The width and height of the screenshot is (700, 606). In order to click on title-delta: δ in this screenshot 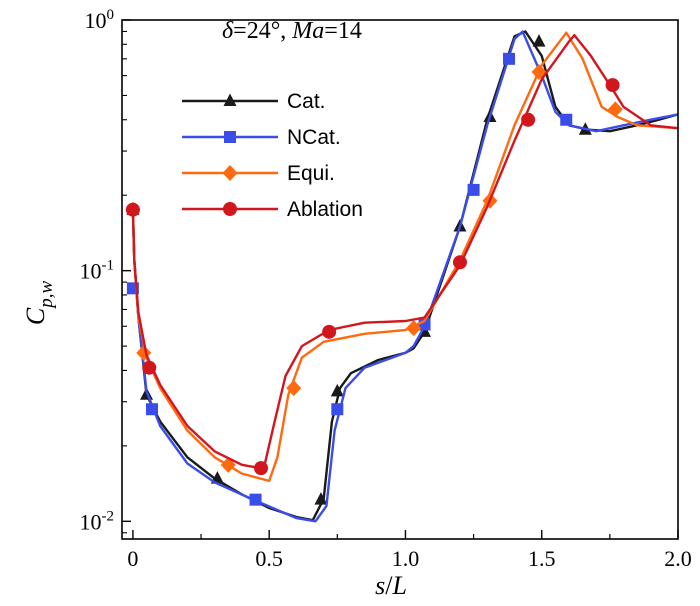, I will do `click(228, 31)`.